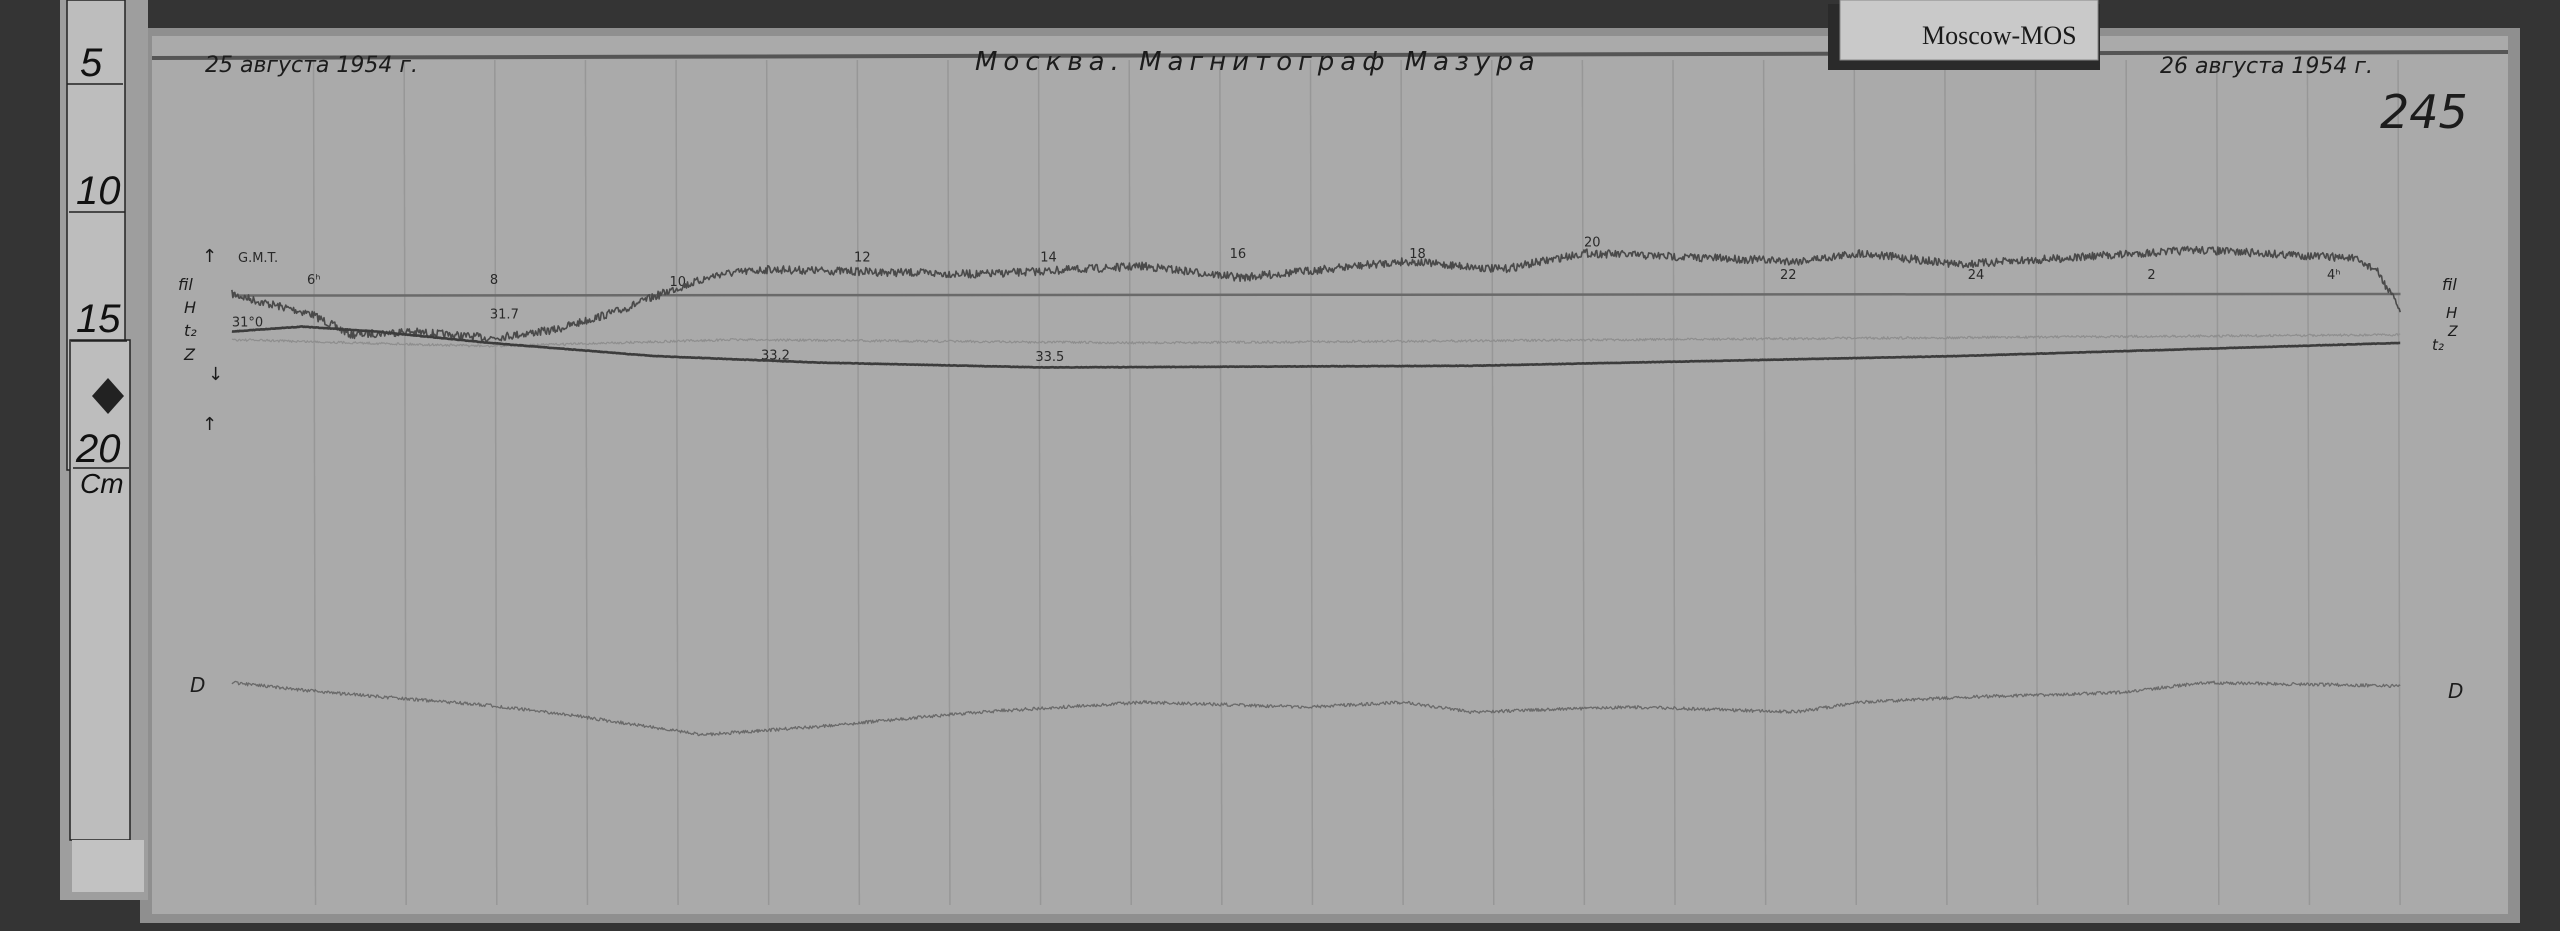 The width and height of the screenshot is (2560, 931). I want to click on hour-label: 14, so click(1048, 257).